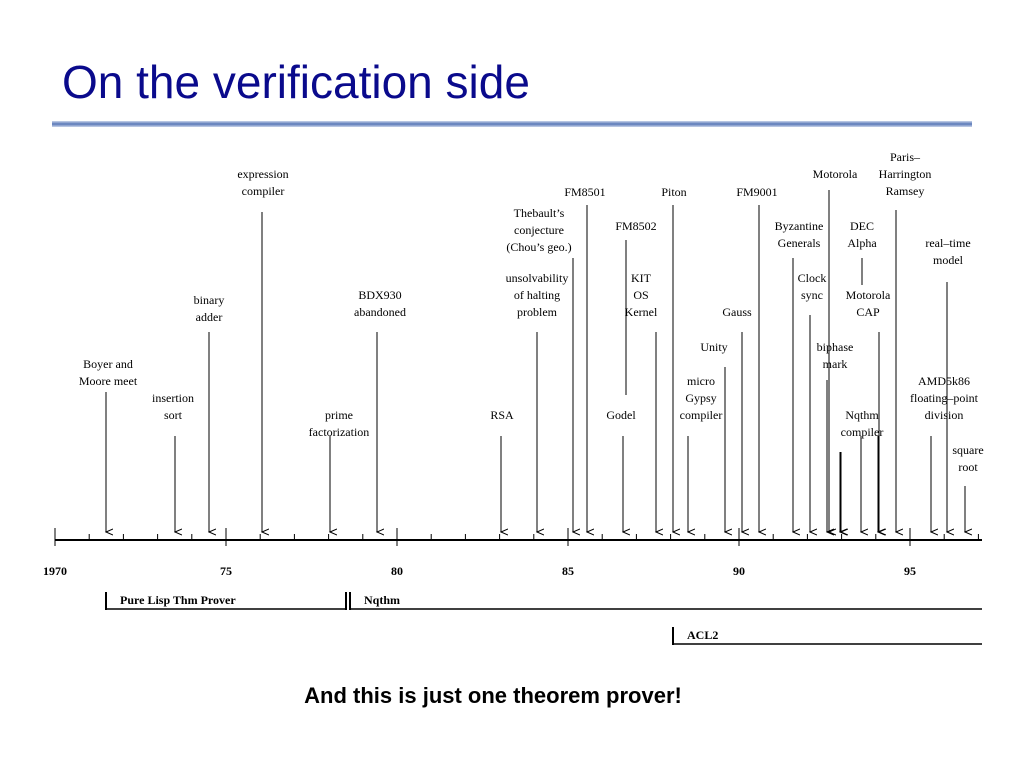 The height and width of the screenshot is (768, 1024). Describe the element at coordinates (380, 312) in the screenshot. I see `event-label: abandoned` at that location.